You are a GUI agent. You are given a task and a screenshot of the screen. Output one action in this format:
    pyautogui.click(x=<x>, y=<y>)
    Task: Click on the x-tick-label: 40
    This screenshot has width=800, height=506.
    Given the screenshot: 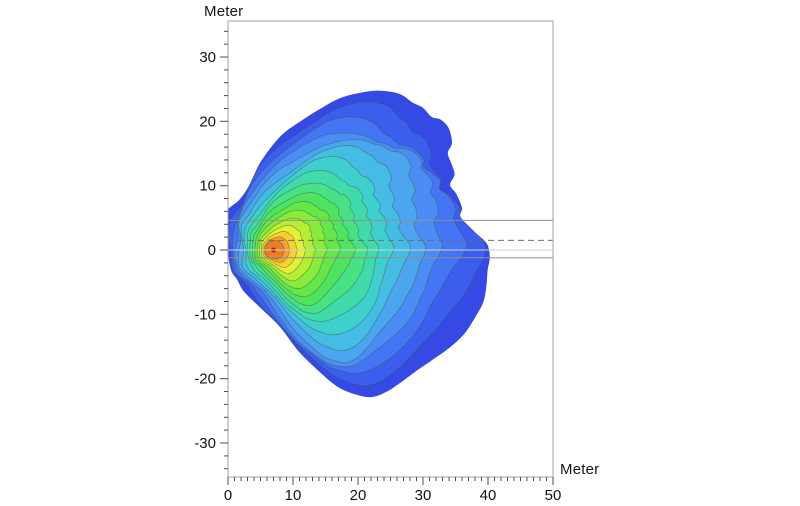 What is the action you would take?
    pyautogui.click(x=488, y=495)
    